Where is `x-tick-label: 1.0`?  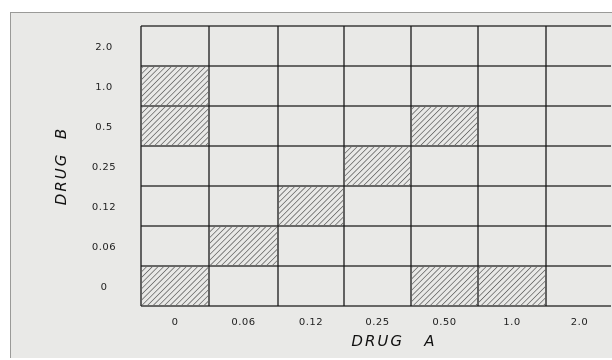
x-tick-label: 1.0 is located at coordinates (511, 322).